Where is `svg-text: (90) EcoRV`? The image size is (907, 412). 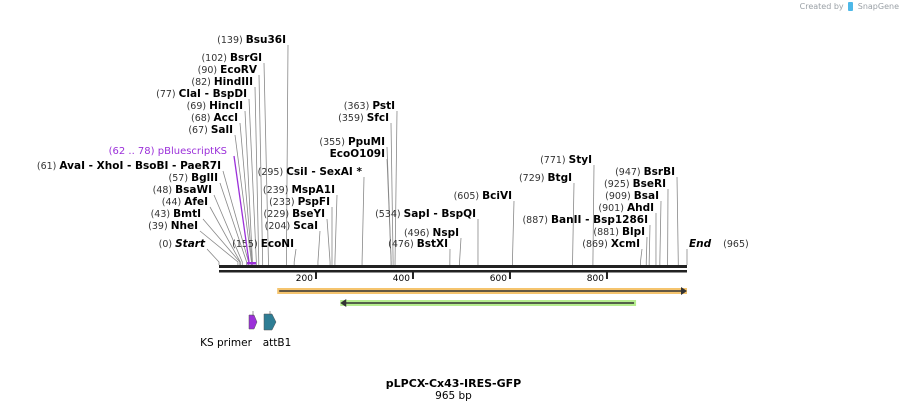 svg-text: (90) EcoRV is located at coordinates (228, 70).